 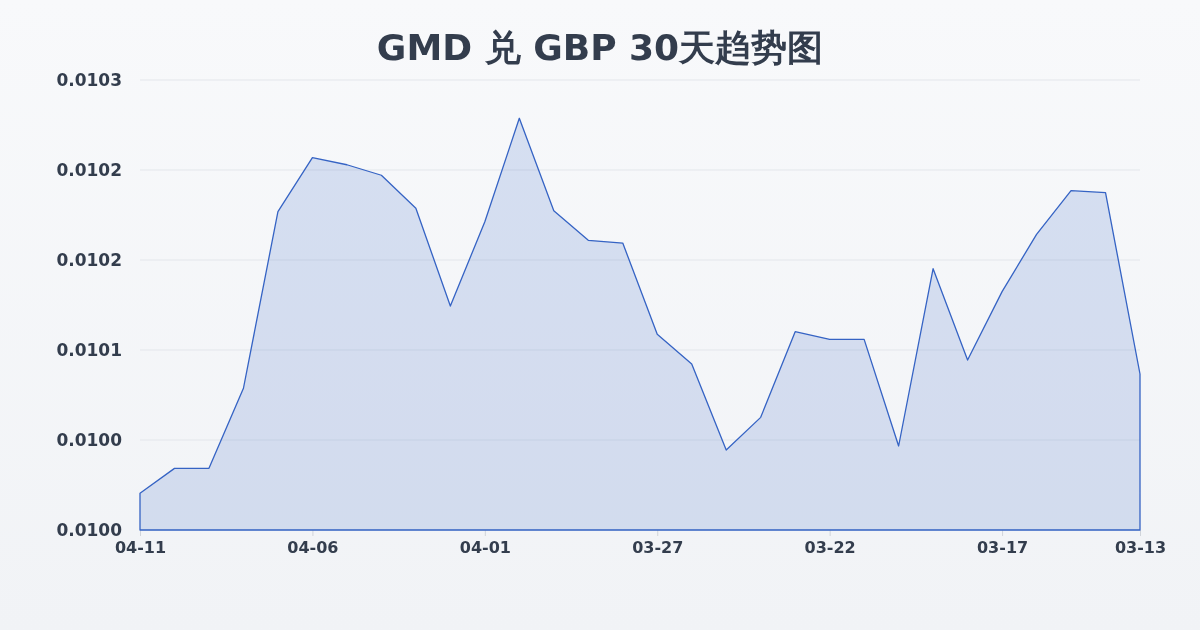 What do you see at coordinates (1140, 548) in the screenshot?
I see `x-tick-label: 03-13` at bounding box center [1140, 548].